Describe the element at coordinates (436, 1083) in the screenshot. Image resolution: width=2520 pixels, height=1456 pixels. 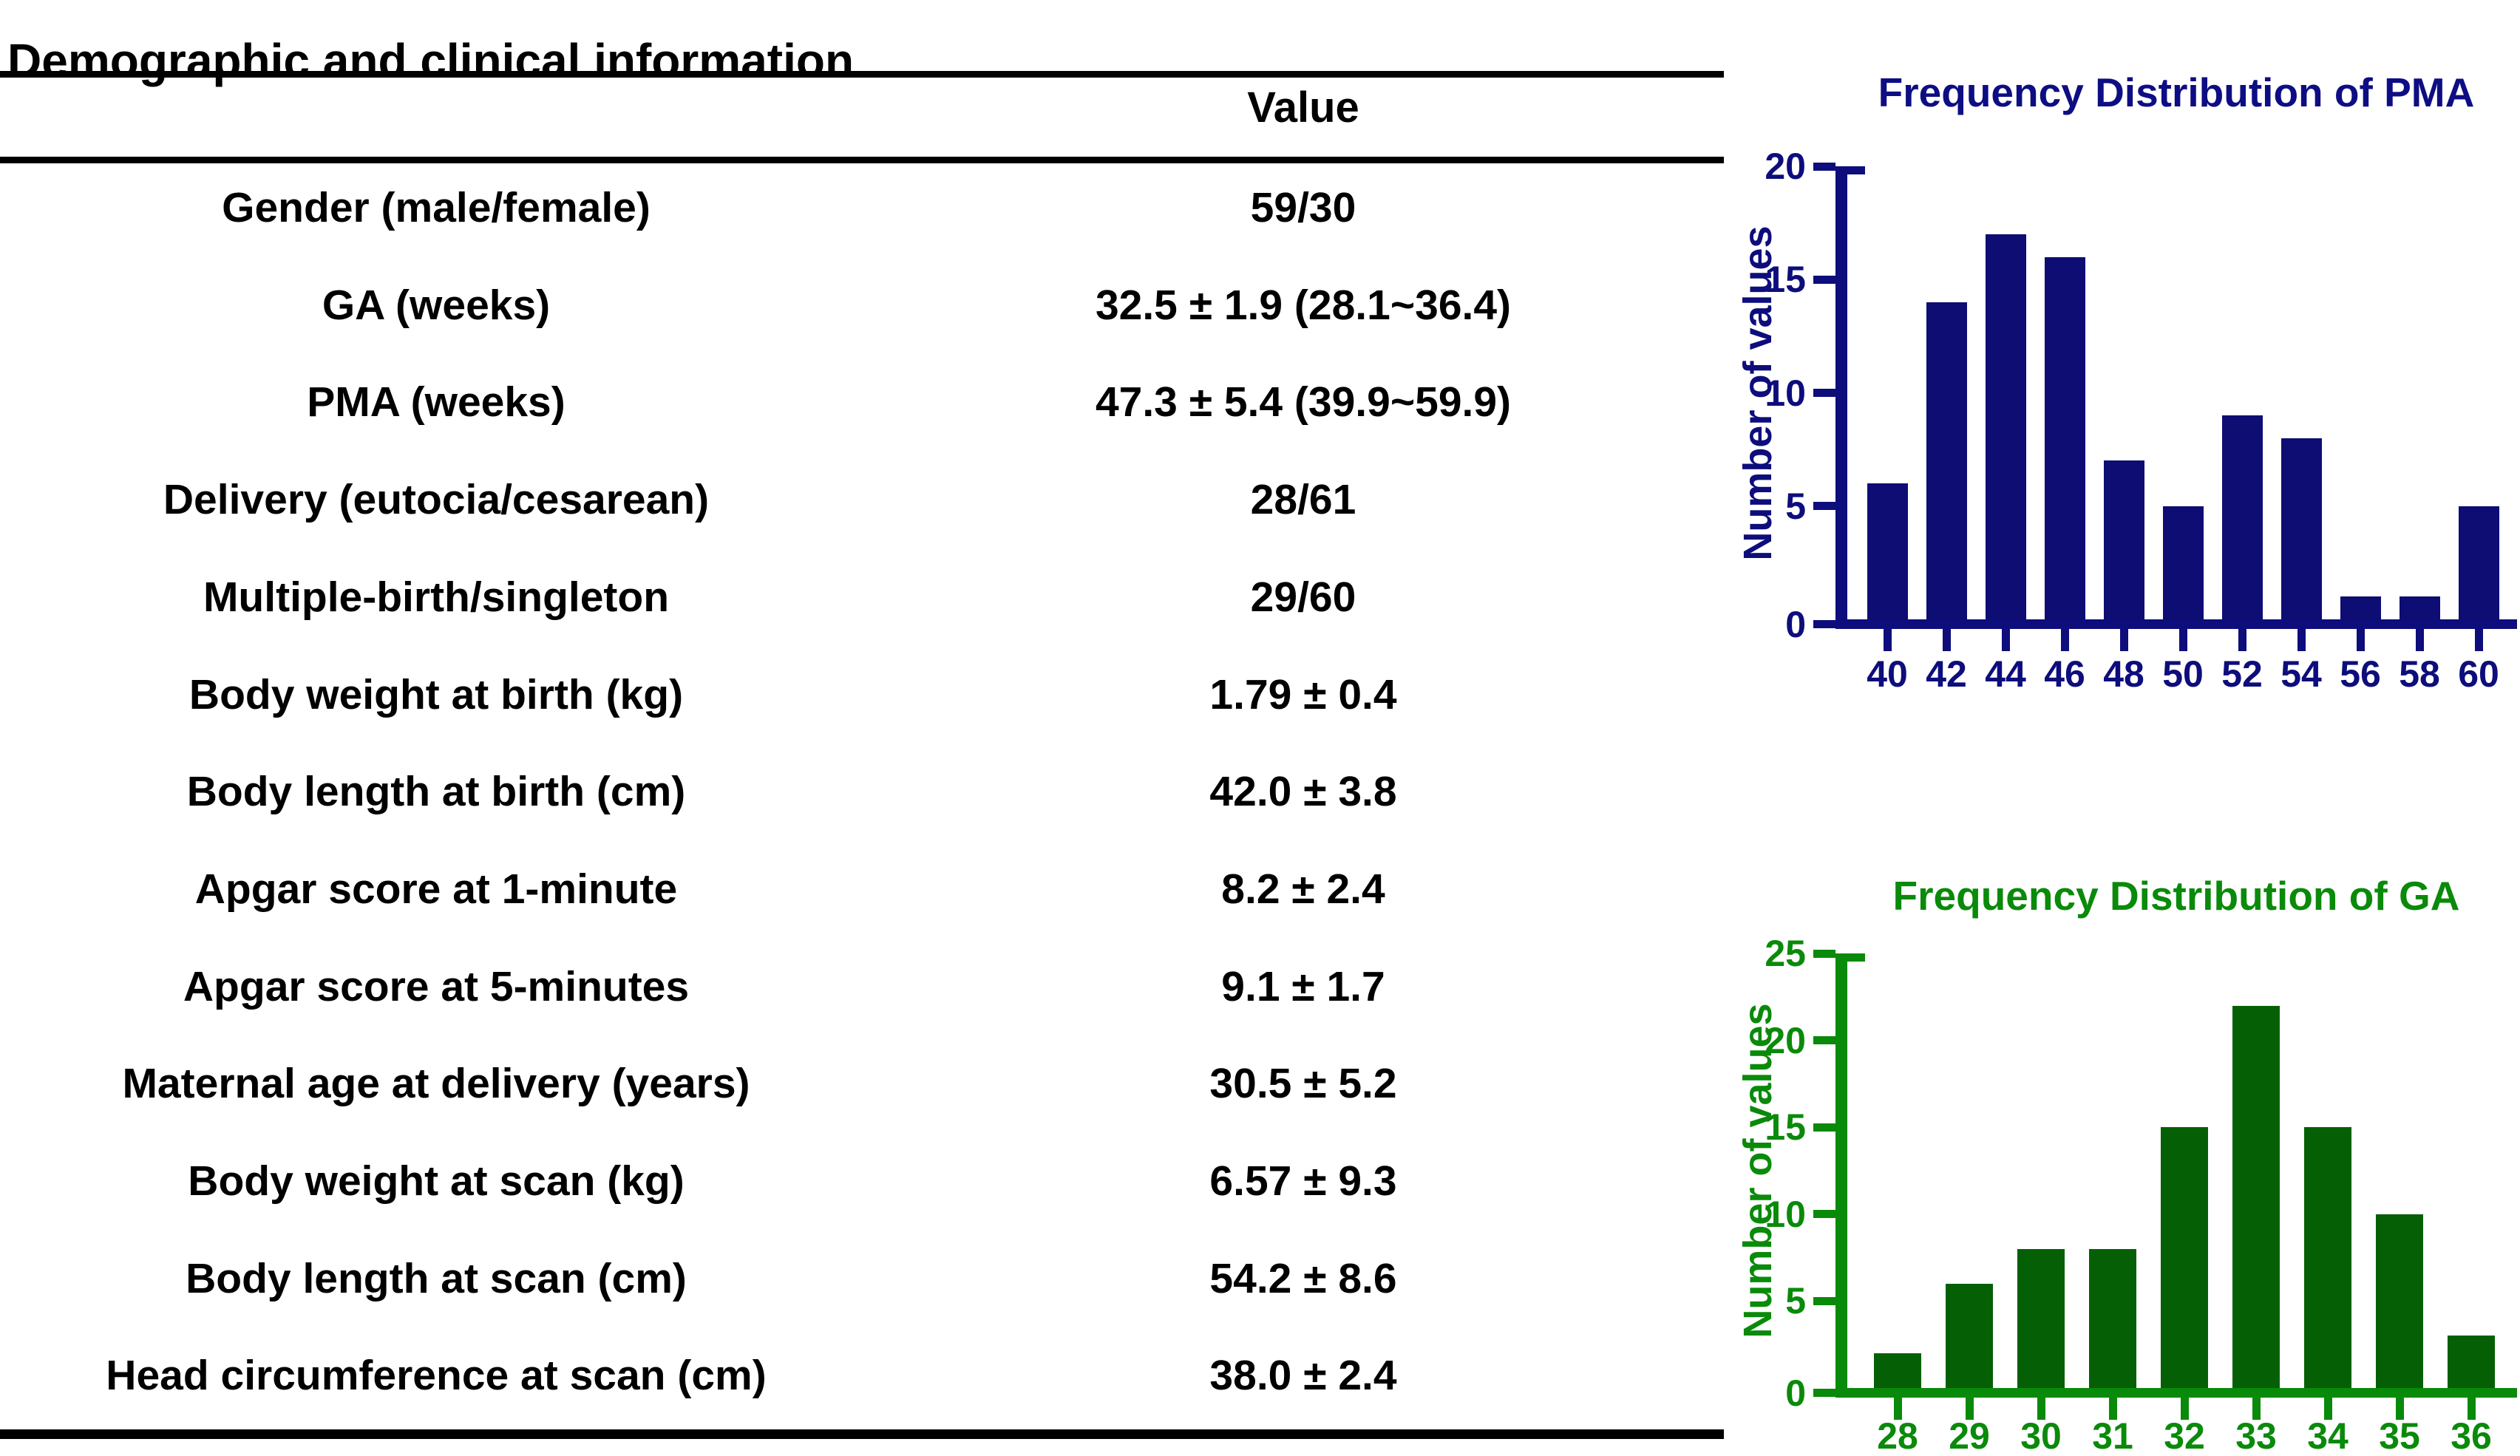
I see `row-label: Maternal age at delivery (years)` at that location.